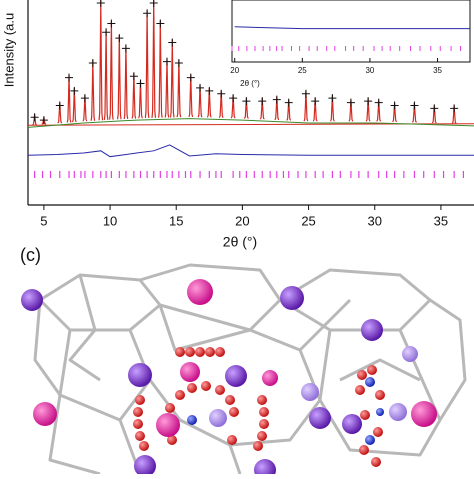  I want to click on inset-x-label: 2θ (°), so click(250, 83).